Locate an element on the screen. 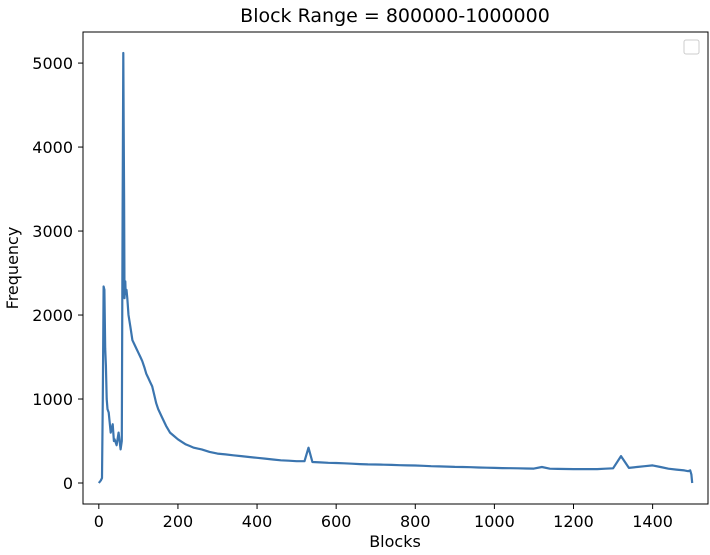 This screenshot has width=710, height=555. y-tick-label: 0 is located at coordinates (68, 483).